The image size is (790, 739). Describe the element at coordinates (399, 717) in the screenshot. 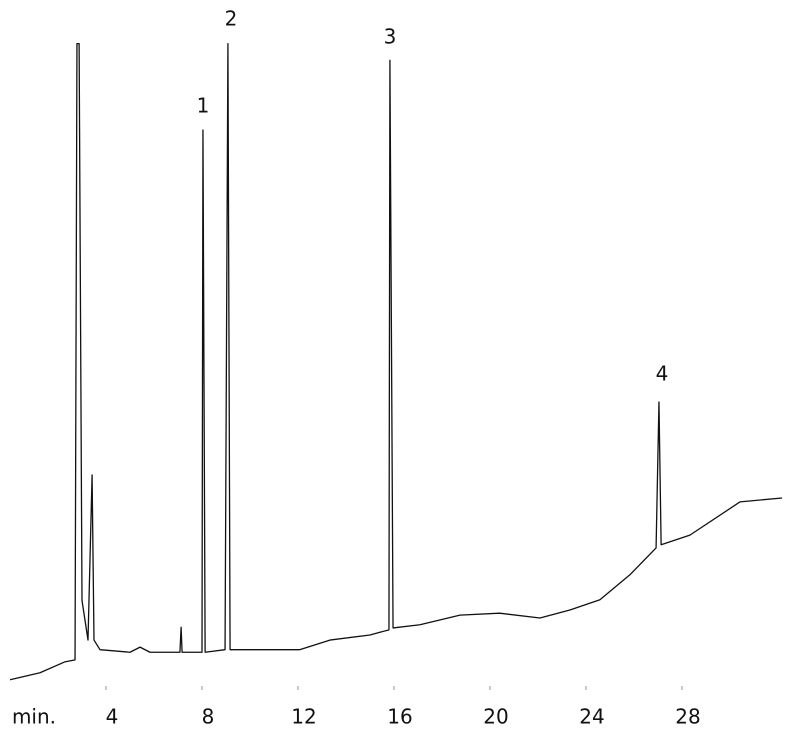

I see `x-tick-label: 16` at that location.